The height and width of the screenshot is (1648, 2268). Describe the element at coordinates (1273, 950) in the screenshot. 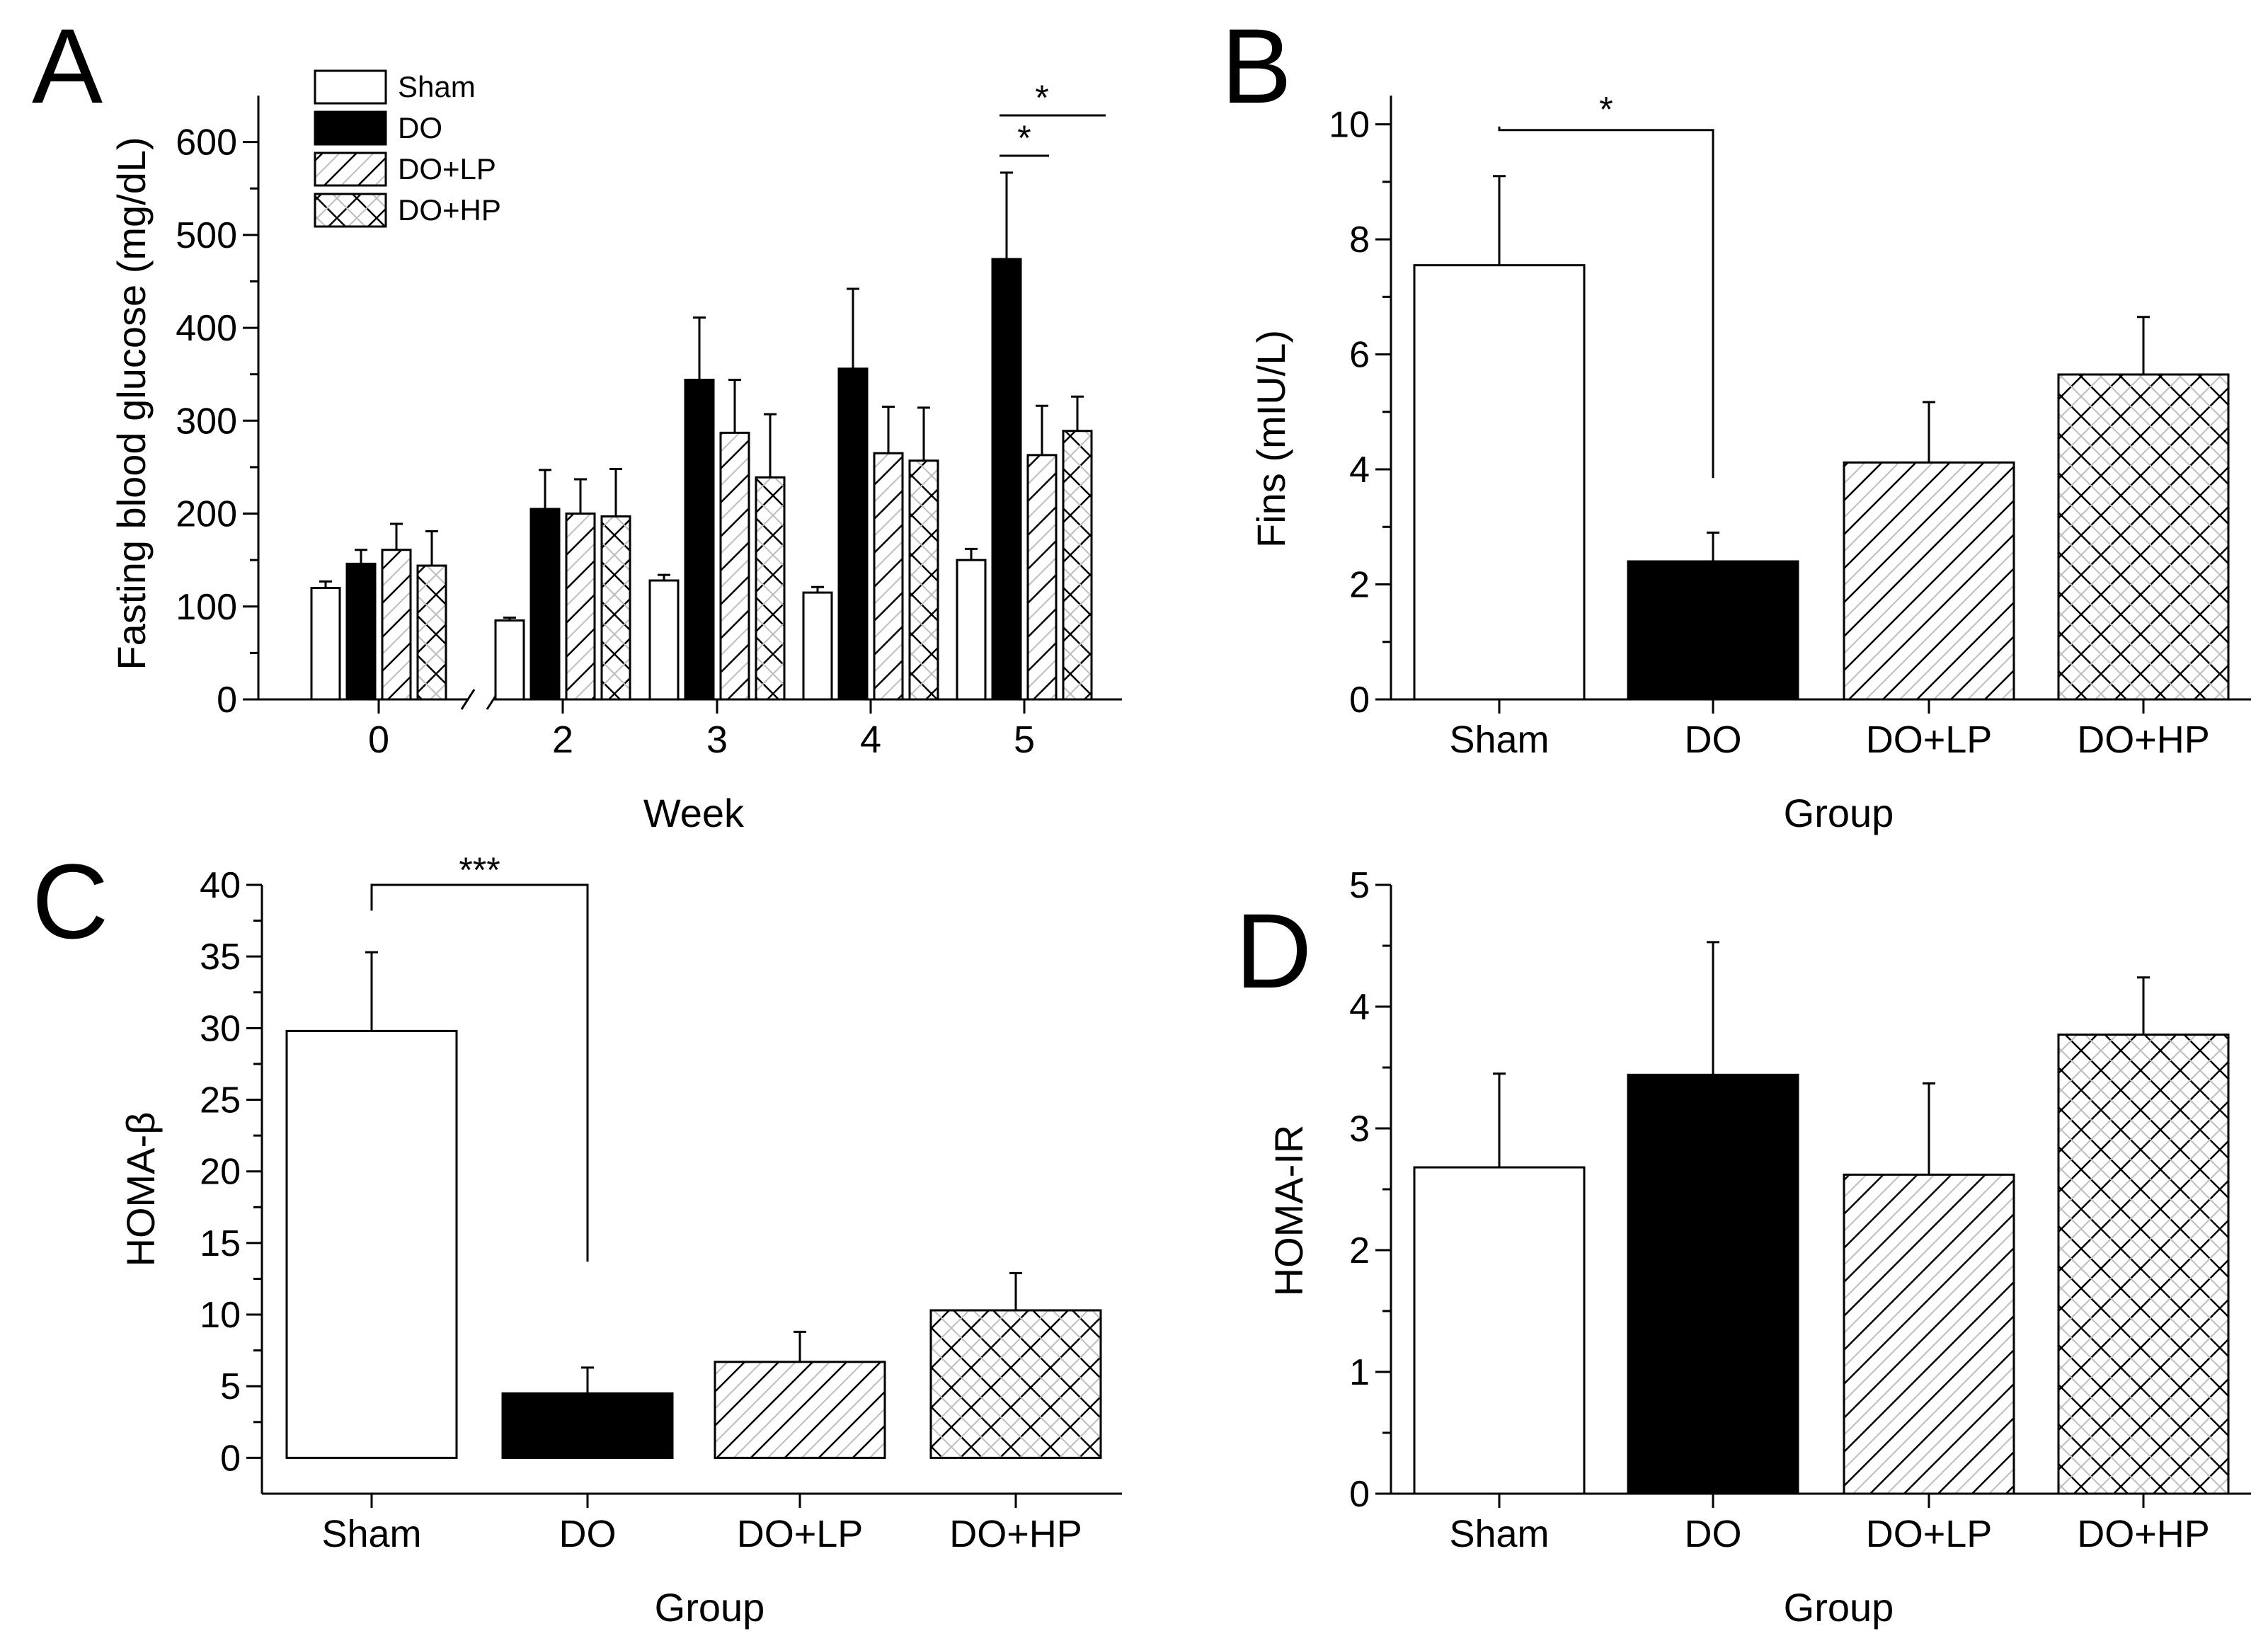

I see `panel-label-d: D` at that location.